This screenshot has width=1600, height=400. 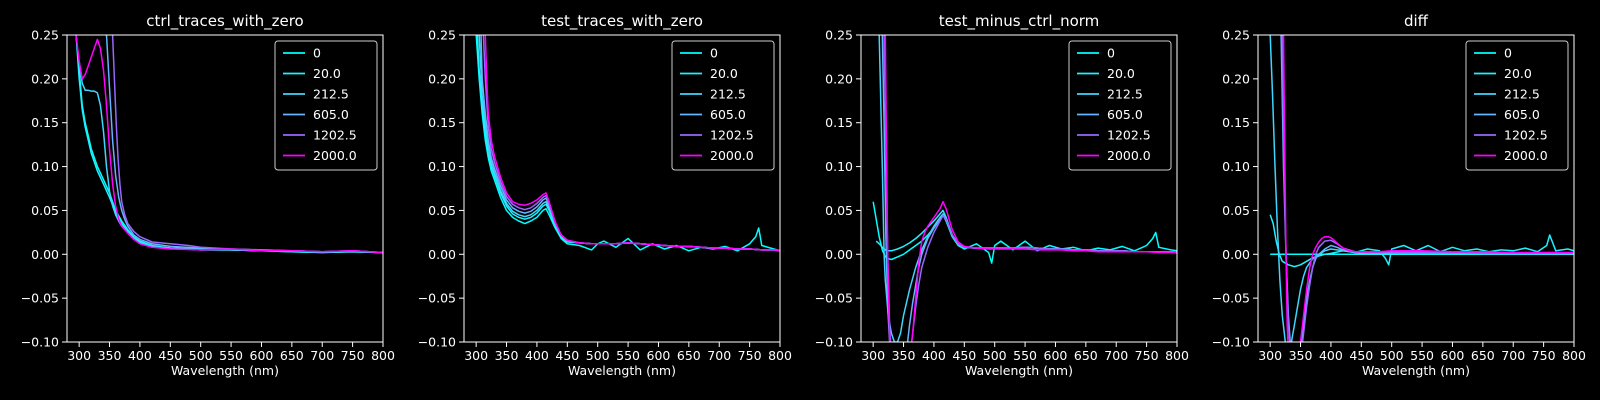 What do you see at coordinates (622, 21) in the screenshot?
I see `chart-title: test_traces_with_zero` at bounding box center [622, 21].